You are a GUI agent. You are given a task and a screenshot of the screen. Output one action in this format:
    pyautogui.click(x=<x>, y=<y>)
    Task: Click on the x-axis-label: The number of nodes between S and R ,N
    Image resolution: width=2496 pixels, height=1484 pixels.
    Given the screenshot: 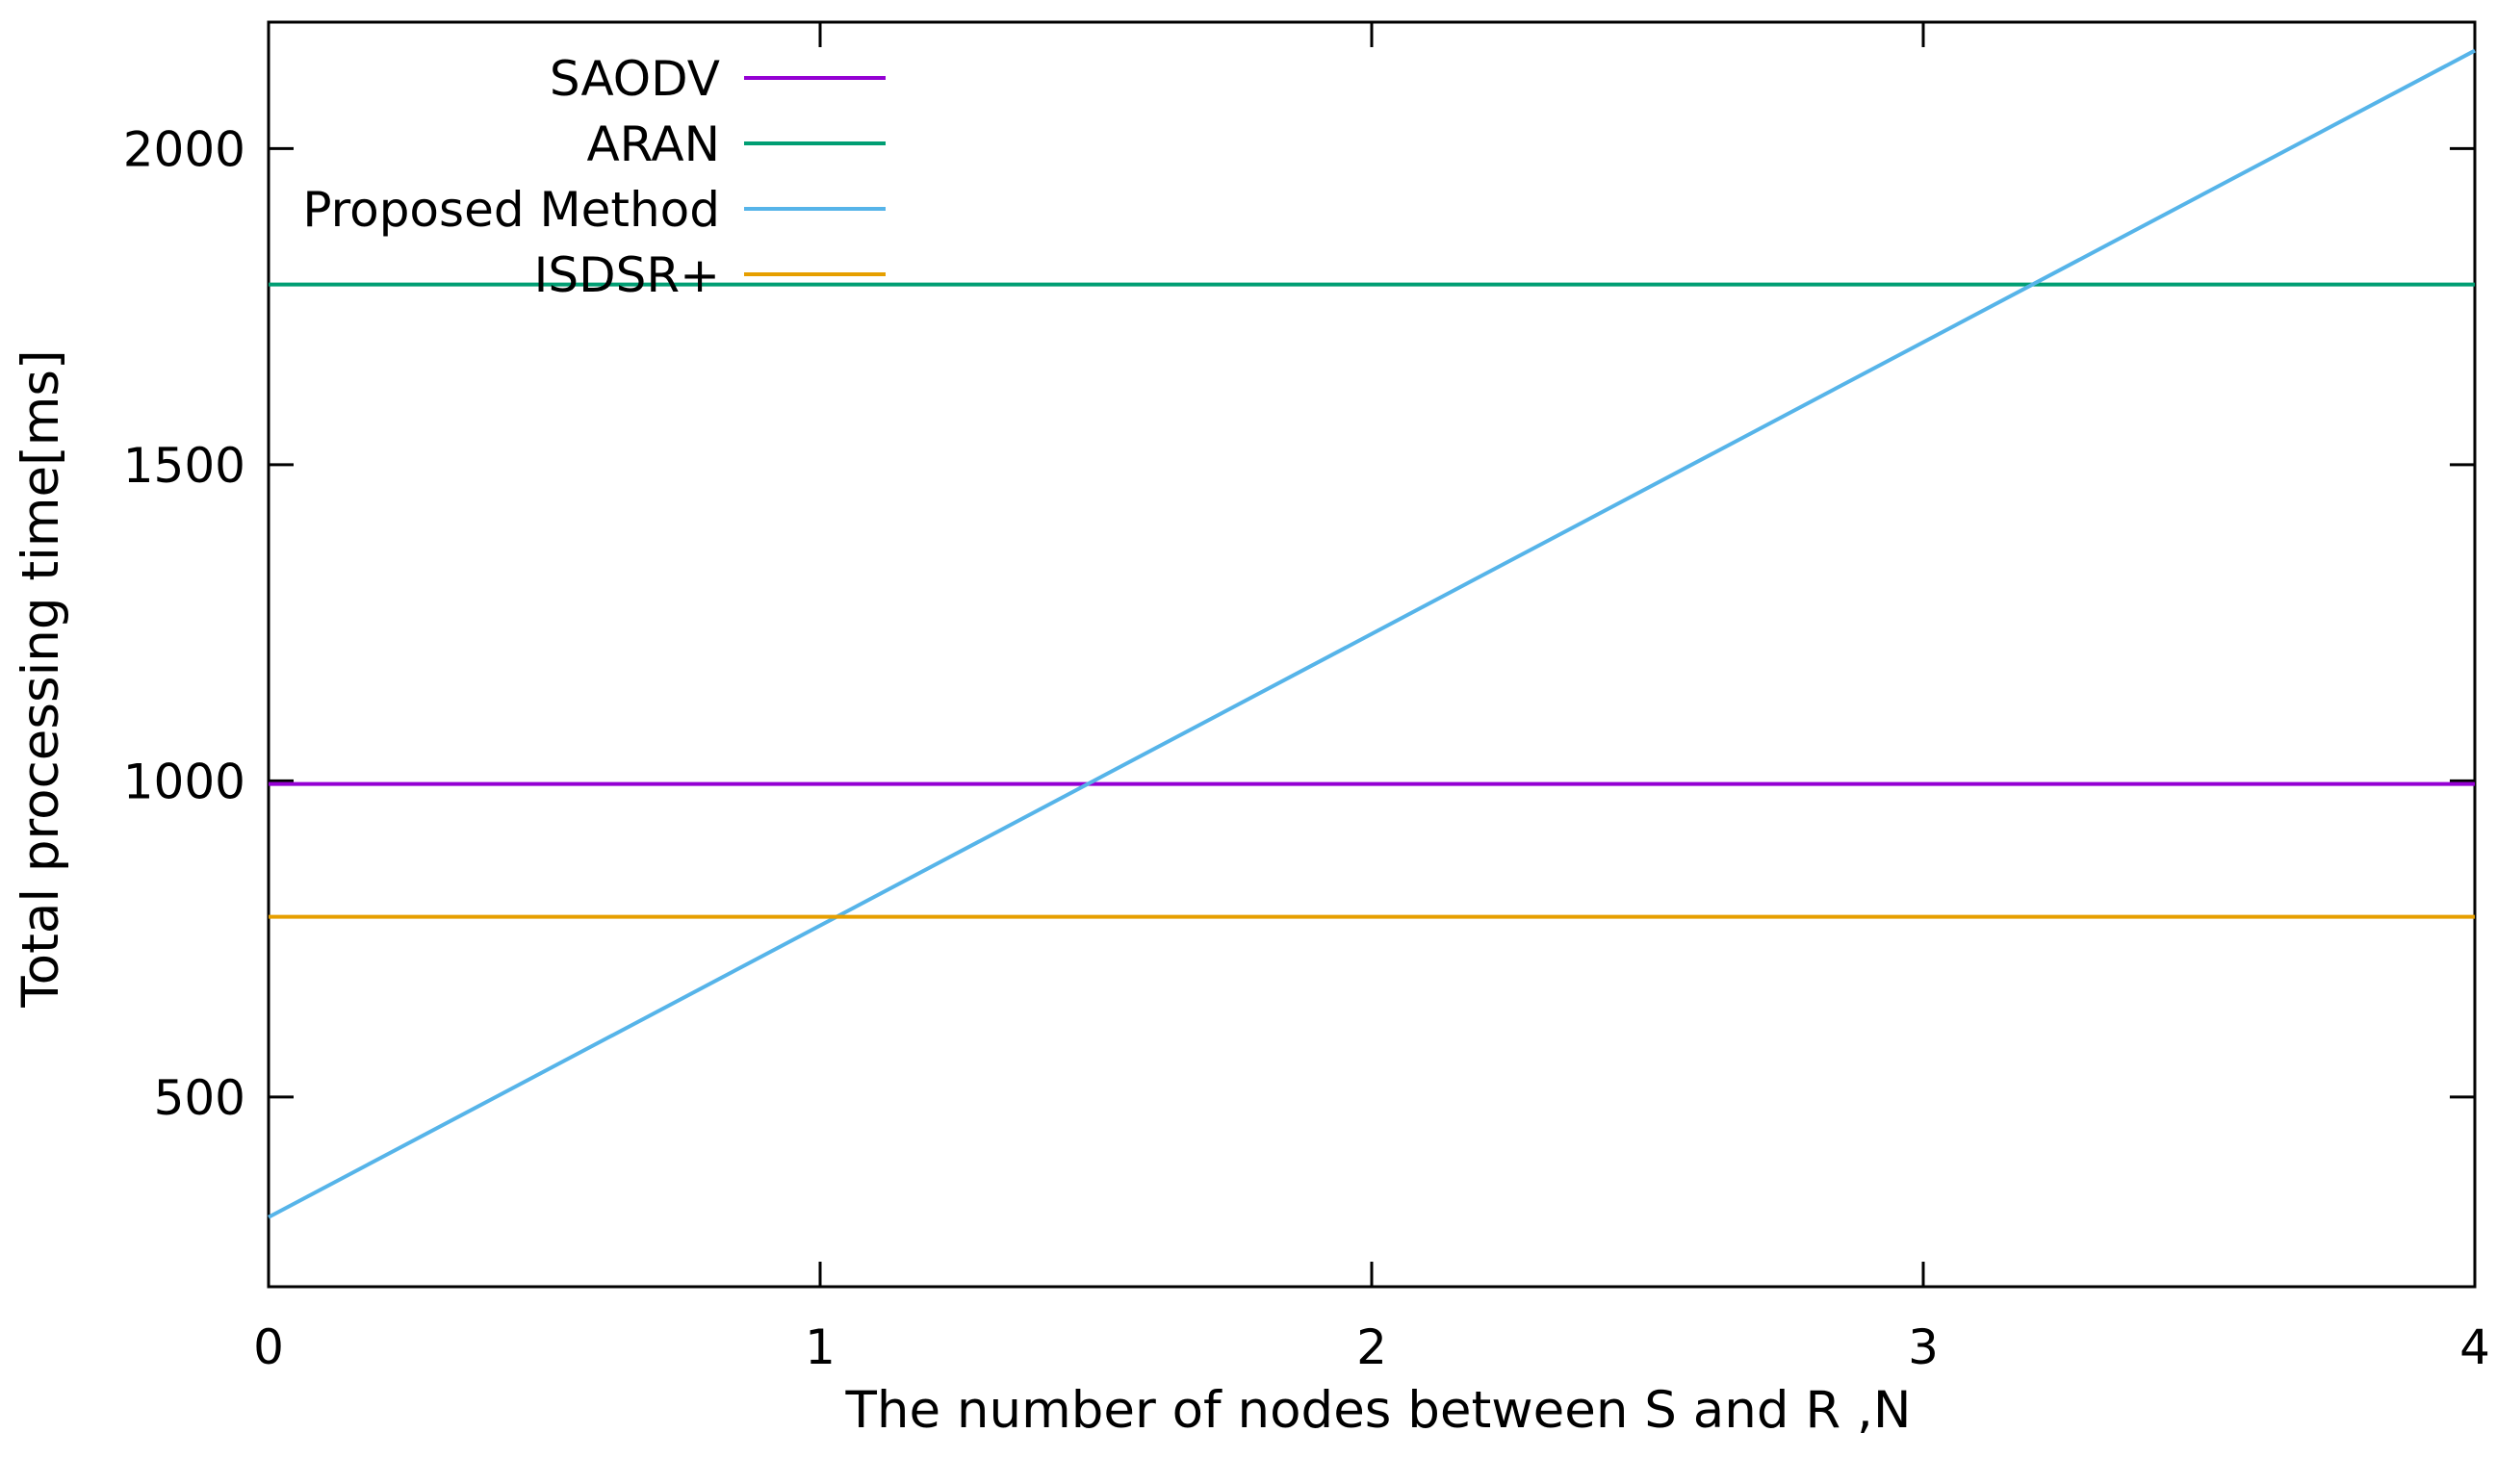 What is the action you would take?
    pyautogui.click(x=1377, y=1411)
    